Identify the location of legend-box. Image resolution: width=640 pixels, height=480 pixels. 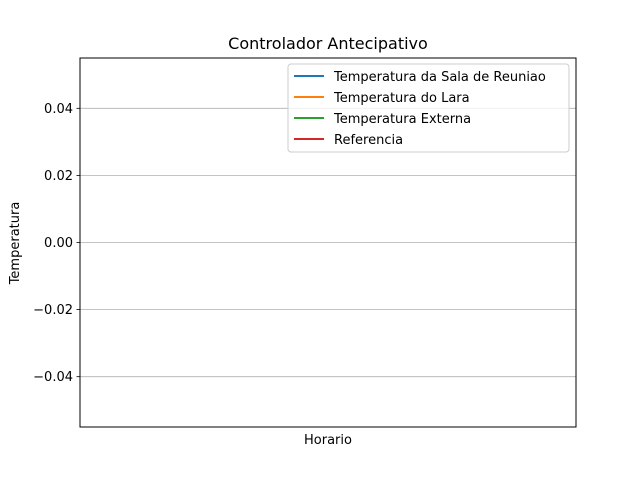
(428, 108).